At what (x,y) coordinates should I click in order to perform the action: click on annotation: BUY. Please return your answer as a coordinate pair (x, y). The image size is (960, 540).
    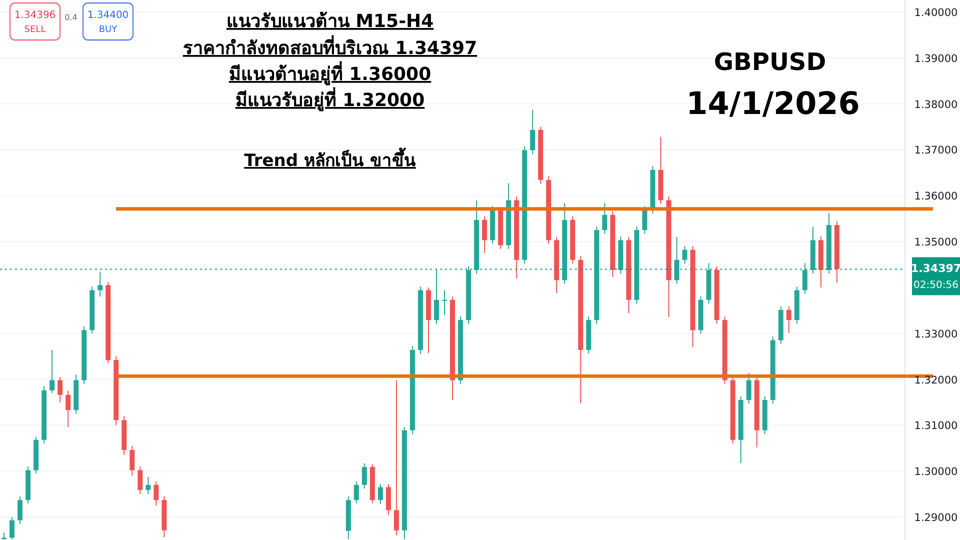
    Looking at the image, I should click on (108, 30).